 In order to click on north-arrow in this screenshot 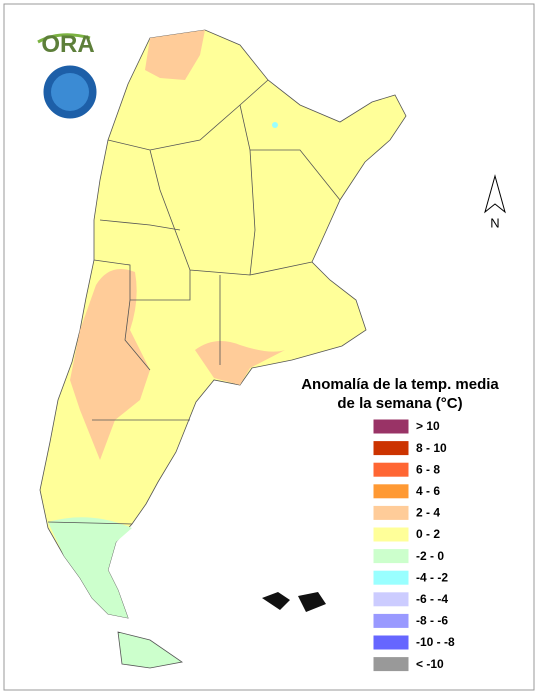, I will do `click(495, 194)`.